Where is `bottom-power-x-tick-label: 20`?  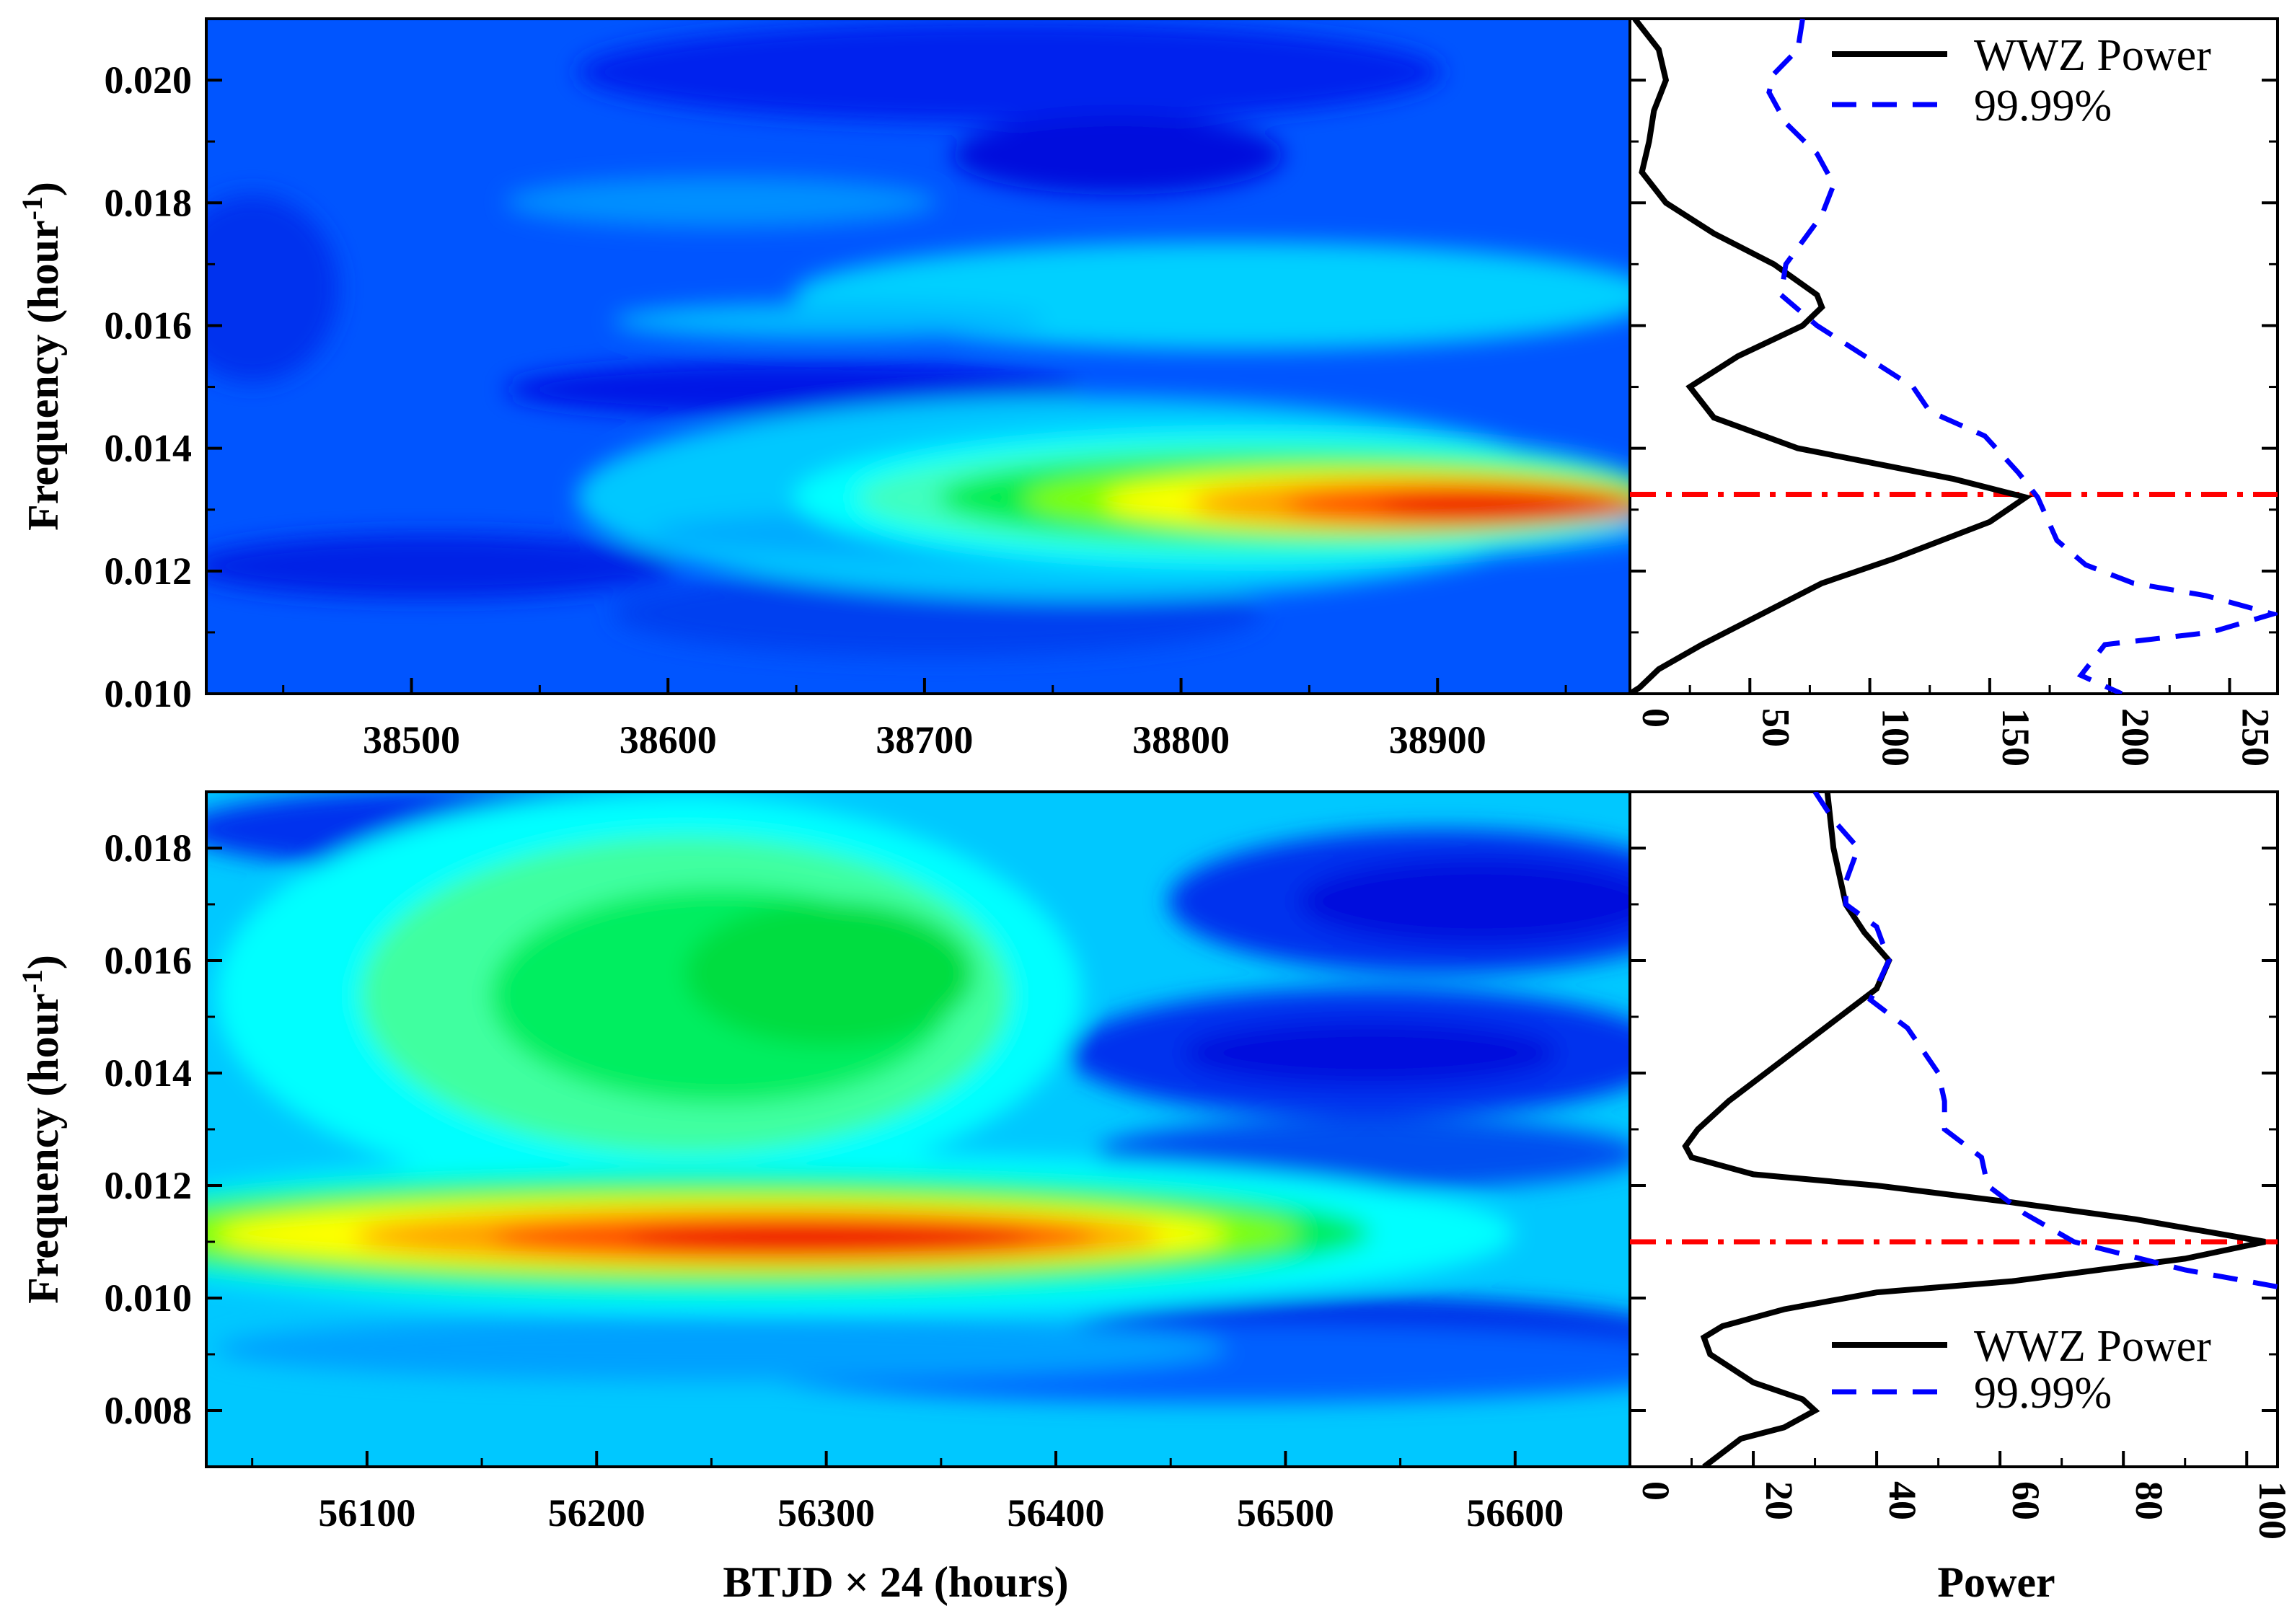 bottom-power-x-tick-label: 20 is located at coordinates (1780, 1500).